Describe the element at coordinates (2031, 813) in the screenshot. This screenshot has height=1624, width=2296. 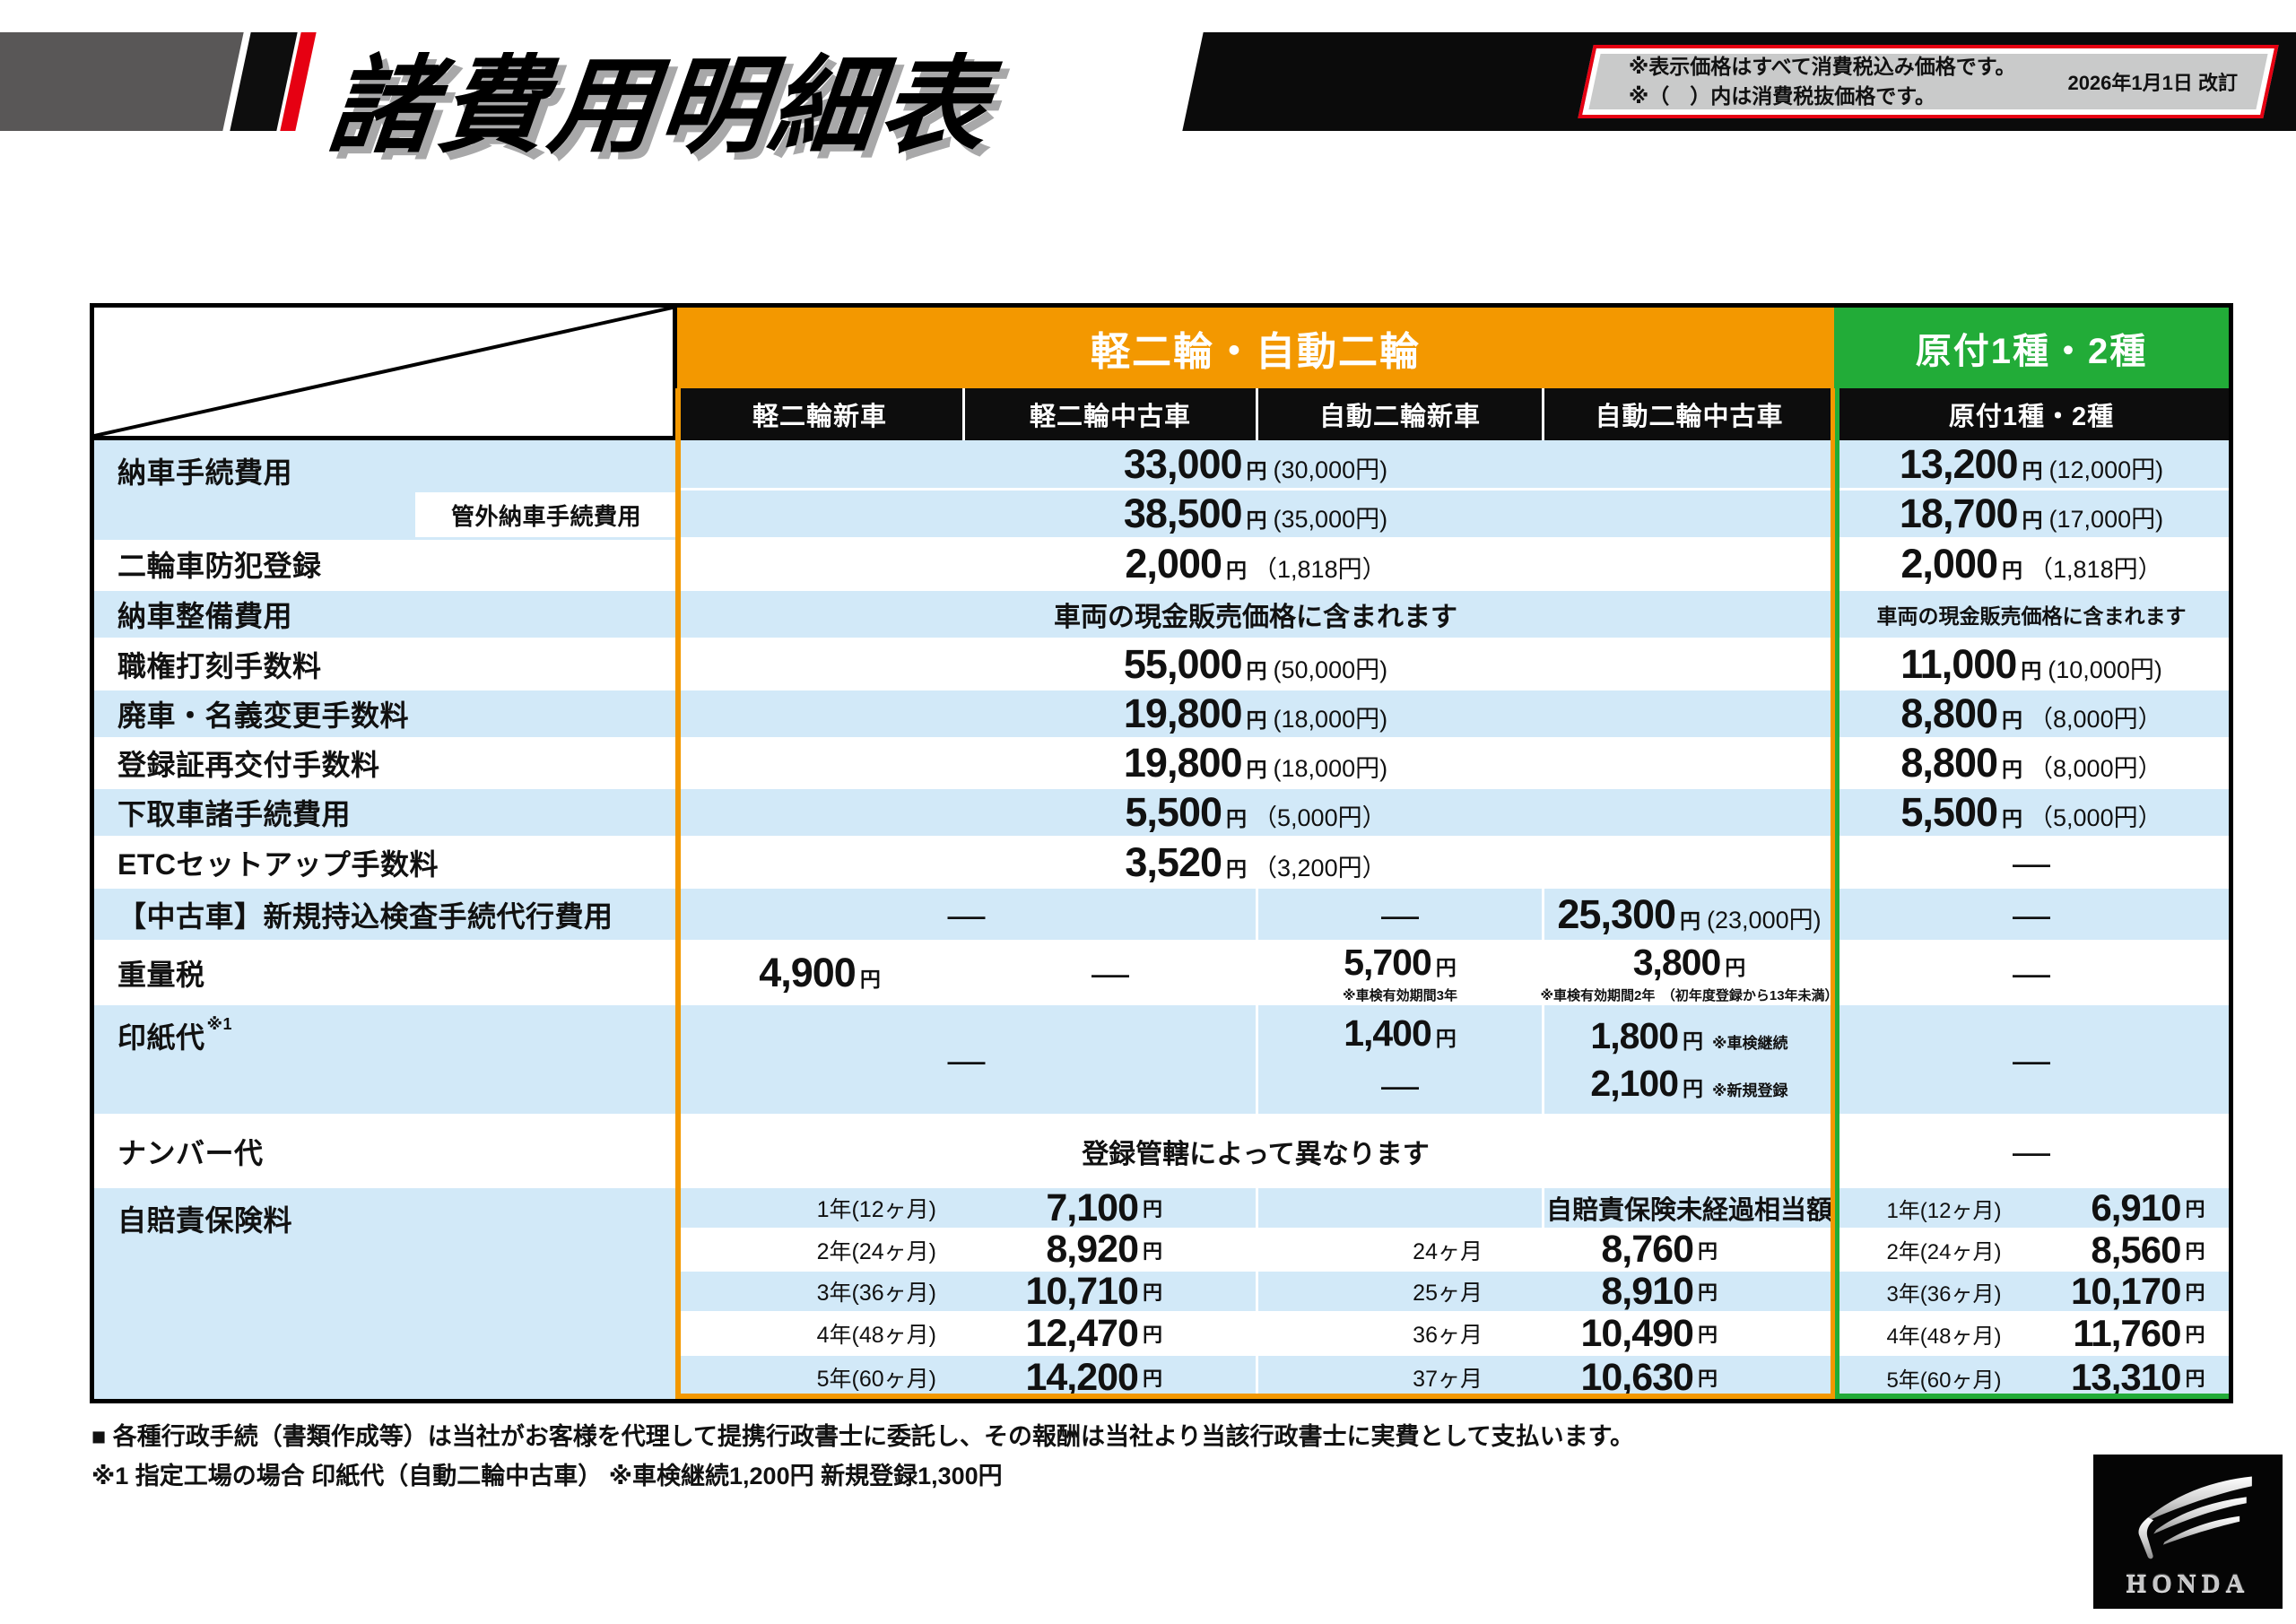
I see `value-trade-in-gen: 5,500 円（5,000円）` at that location.